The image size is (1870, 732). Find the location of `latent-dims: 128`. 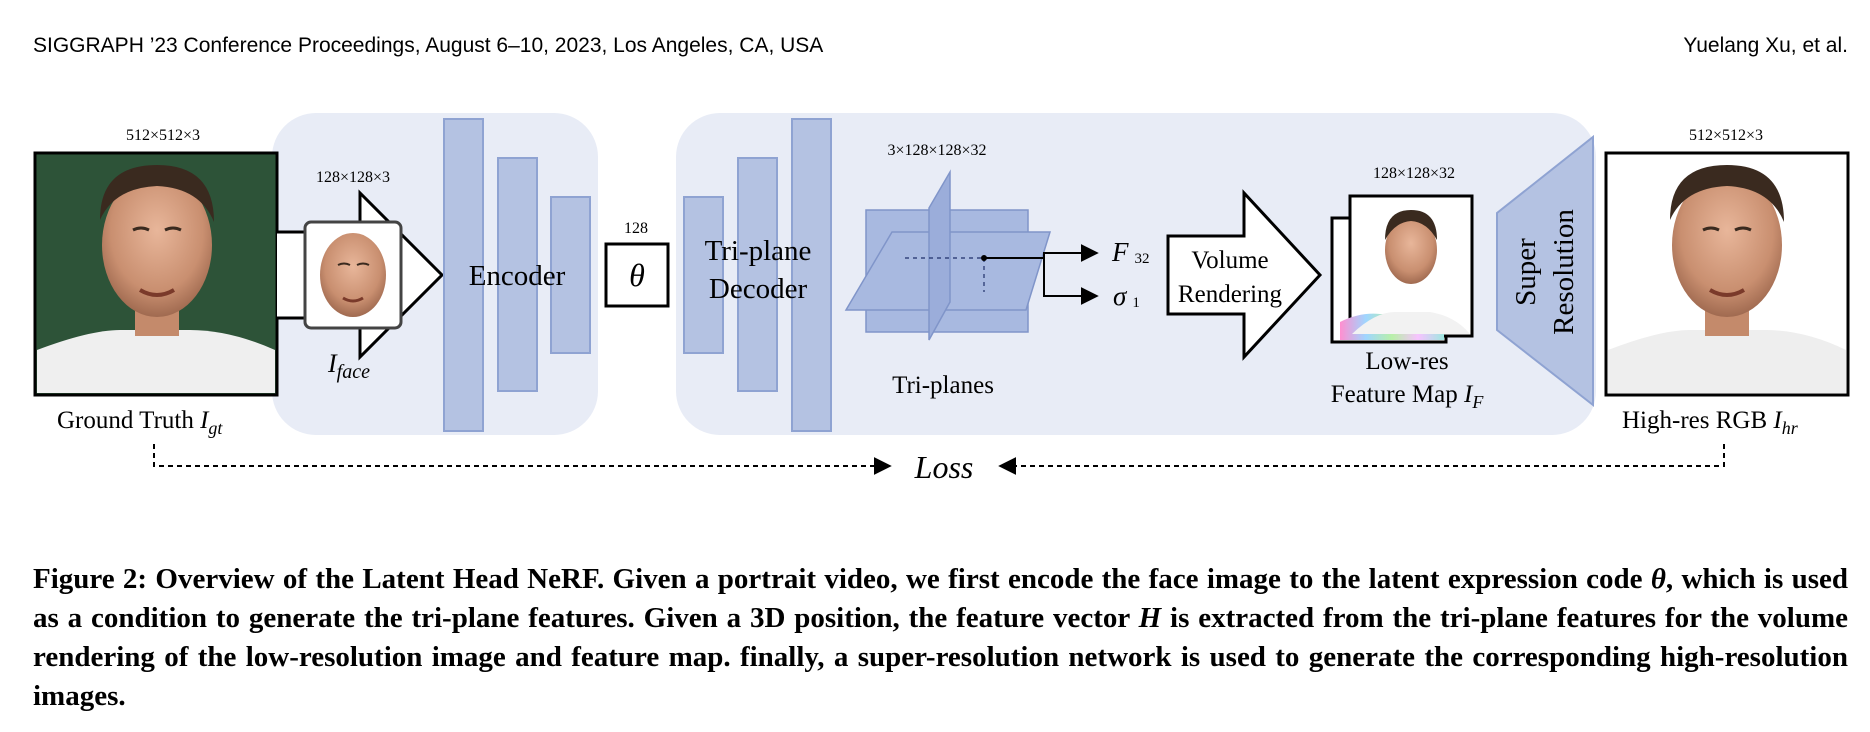

latent-dims: 128 is located at coordinates (636, 228).